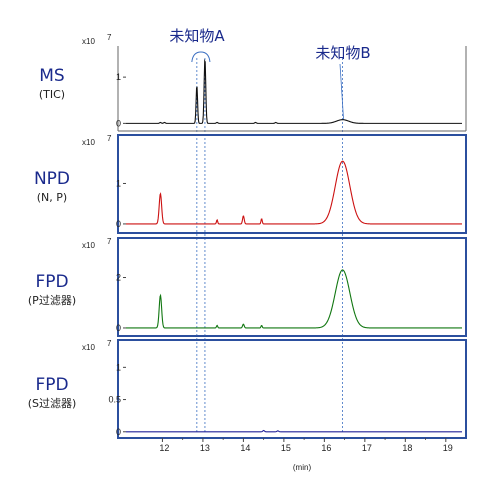  What do you see at coordinates (245, 448) in the screenshot?
I see `x-tick-label: 14` at bounding box center [245, 448].